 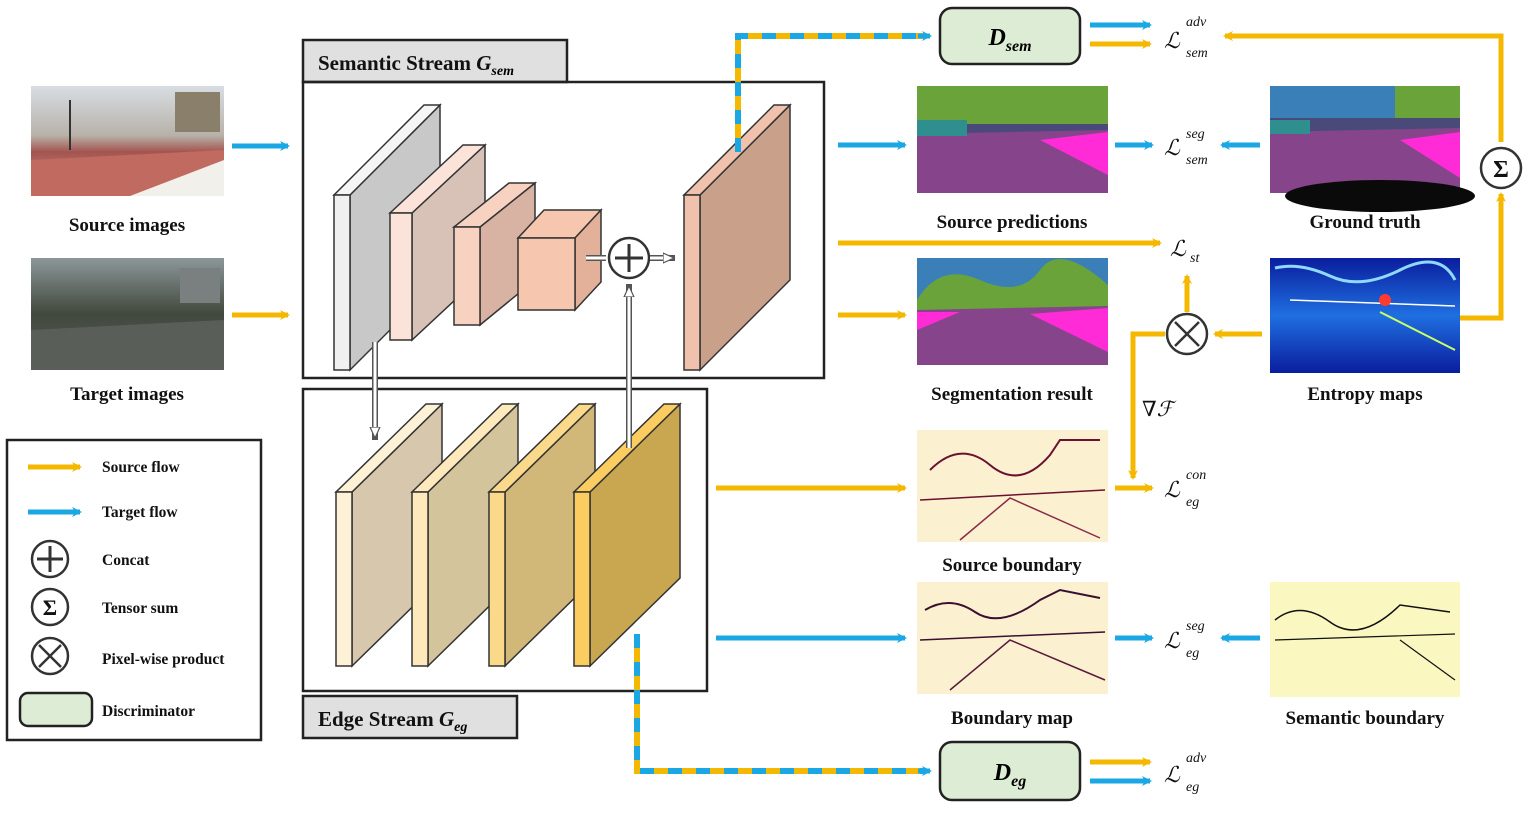 I want to click on source-predictions-label: Source predictions, so click(x=1012, y=222).